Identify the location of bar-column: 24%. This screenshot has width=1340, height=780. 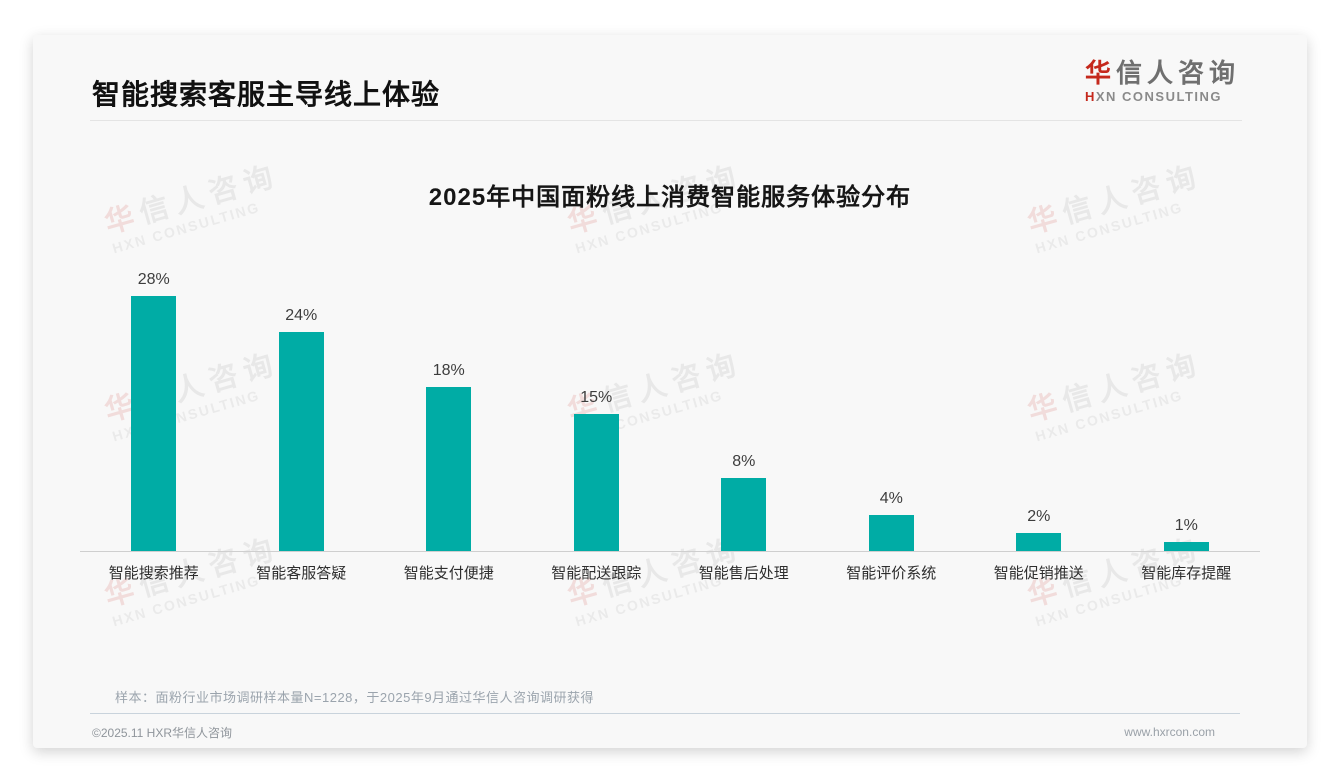
(302, 406).